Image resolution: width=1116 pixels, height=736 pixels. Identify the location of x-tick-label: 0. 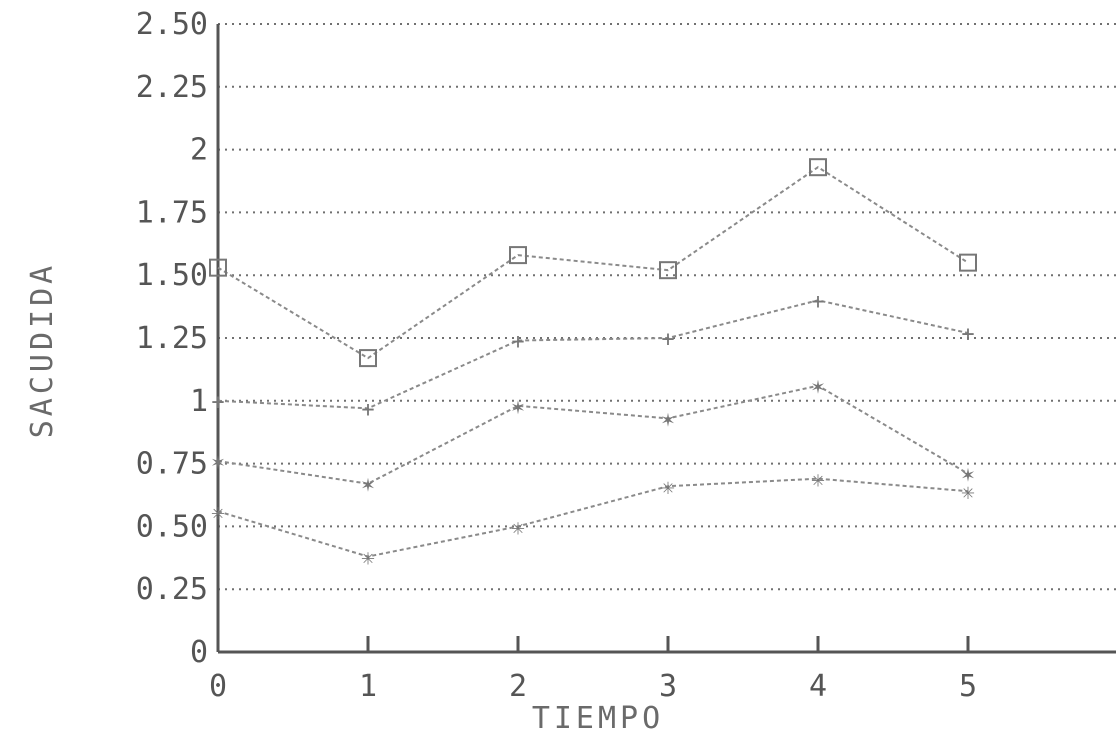
(218, 686).